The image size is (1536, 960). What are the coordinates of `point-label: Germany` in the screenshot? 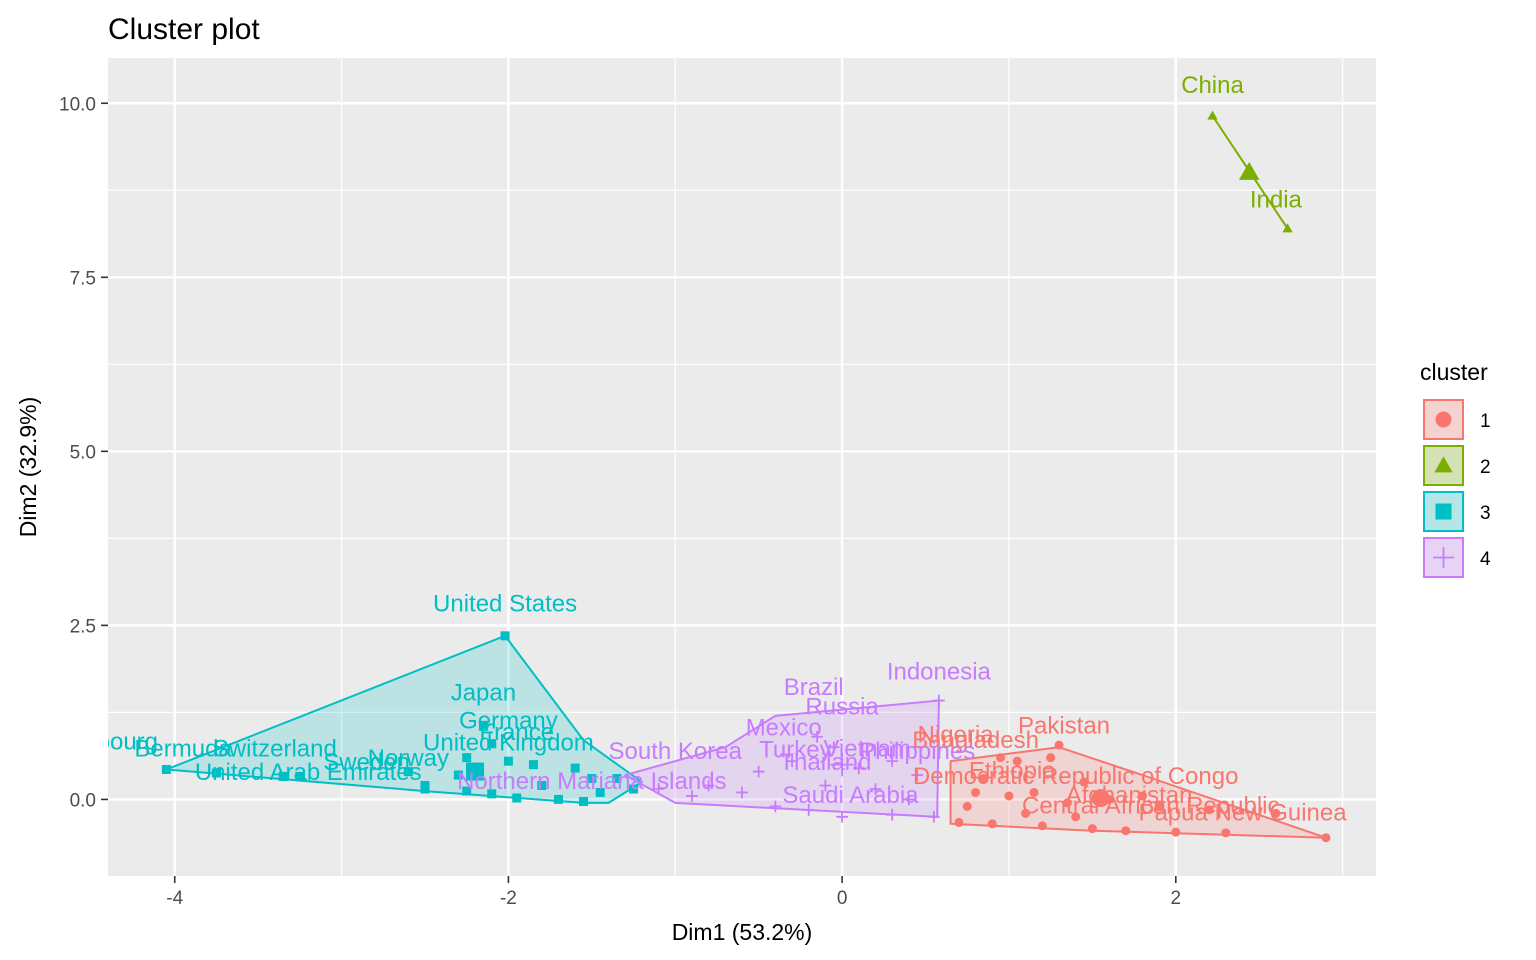 It's located at (508, 720).